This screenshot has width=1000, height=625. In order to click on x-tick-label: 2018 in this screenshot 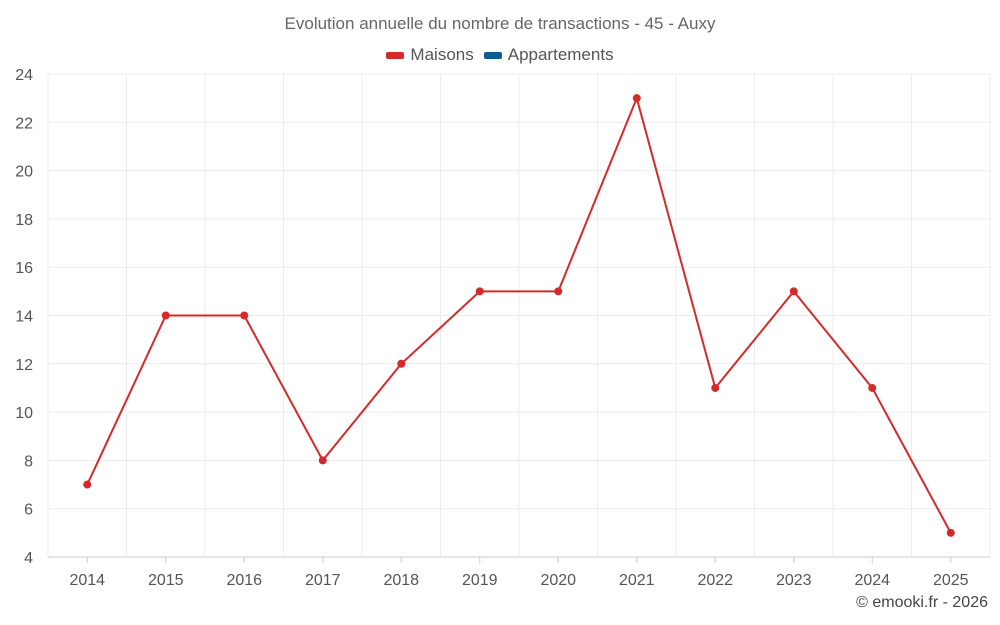, I will do `click(401, 580)`.